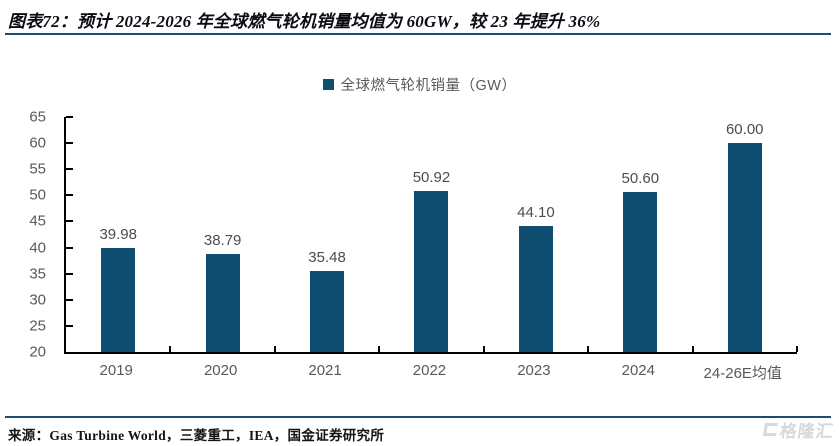 This screenshot has width=839, height=446. Describe the element at coordinates (222, 240) in the screenshot. I see `bar-value-label: 38.79` at that location.